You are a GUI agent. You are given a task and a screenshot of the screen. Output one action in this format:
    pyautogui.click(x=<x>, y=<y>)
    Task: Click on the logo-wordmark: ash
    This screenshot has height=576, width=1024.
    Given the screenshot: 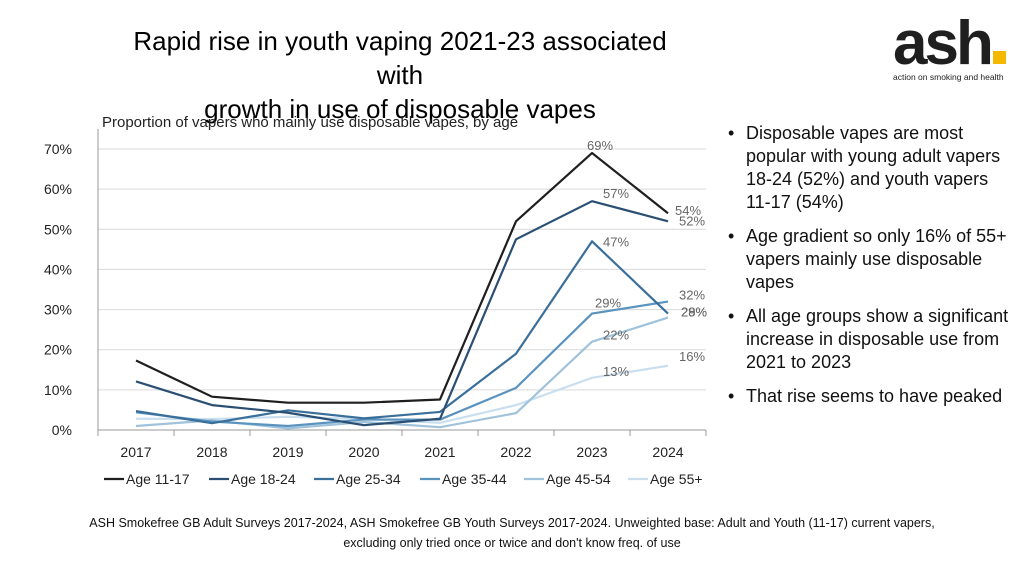 What is the action you would take?
    pyautogui.click(x=954, y=44)
    